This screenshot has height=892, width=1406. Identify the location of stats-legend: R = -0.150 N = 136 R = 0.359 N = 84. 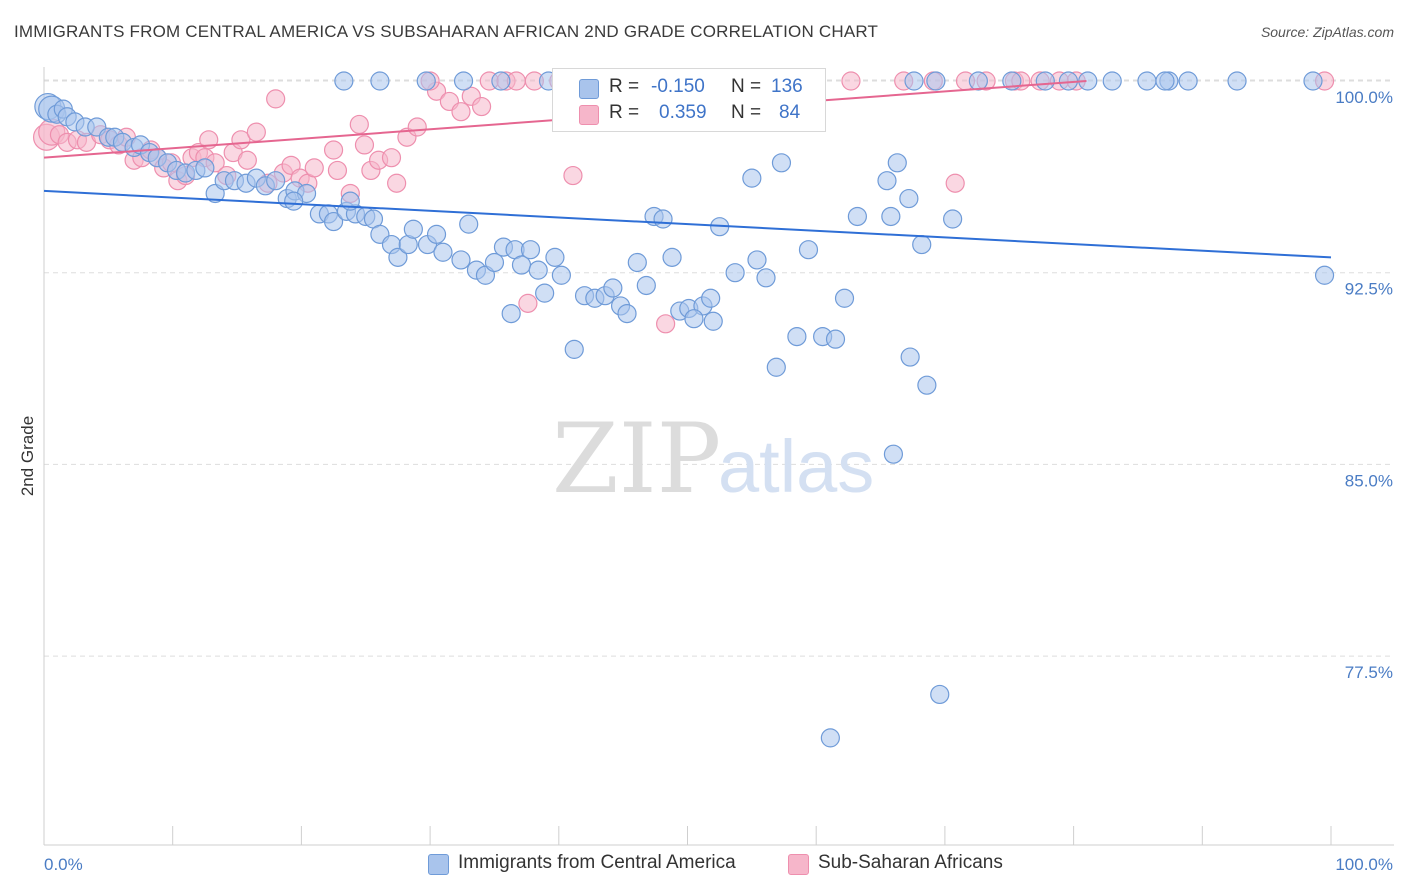
(689, 100).